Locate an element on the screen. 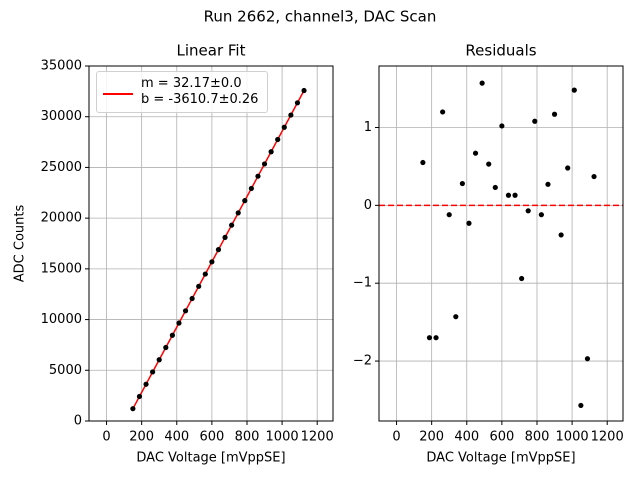 The image size is (640, 480). legend-swatch is located at coordinates (118, 94).